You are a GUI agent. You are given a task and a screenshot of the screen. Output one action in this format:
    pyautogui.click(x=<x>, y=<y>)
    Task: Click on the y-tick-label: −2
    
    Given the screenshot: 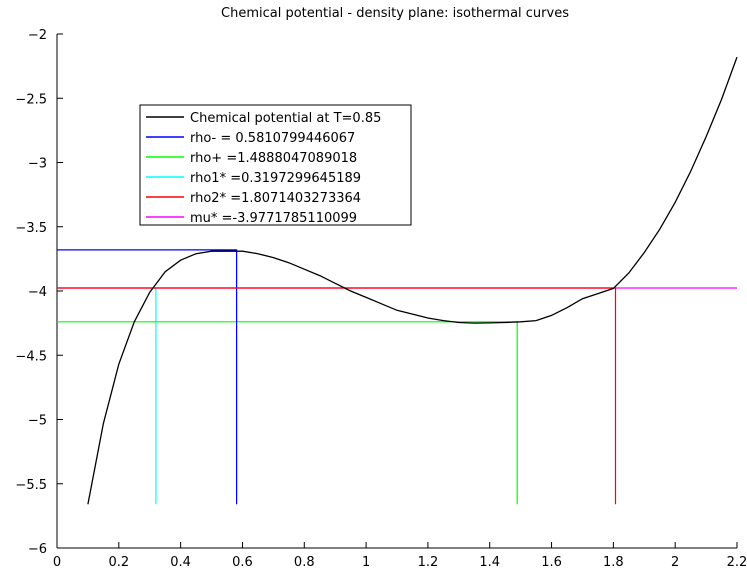 What is the action you would take?
    pyautogui.click(x=37, y=35)
    